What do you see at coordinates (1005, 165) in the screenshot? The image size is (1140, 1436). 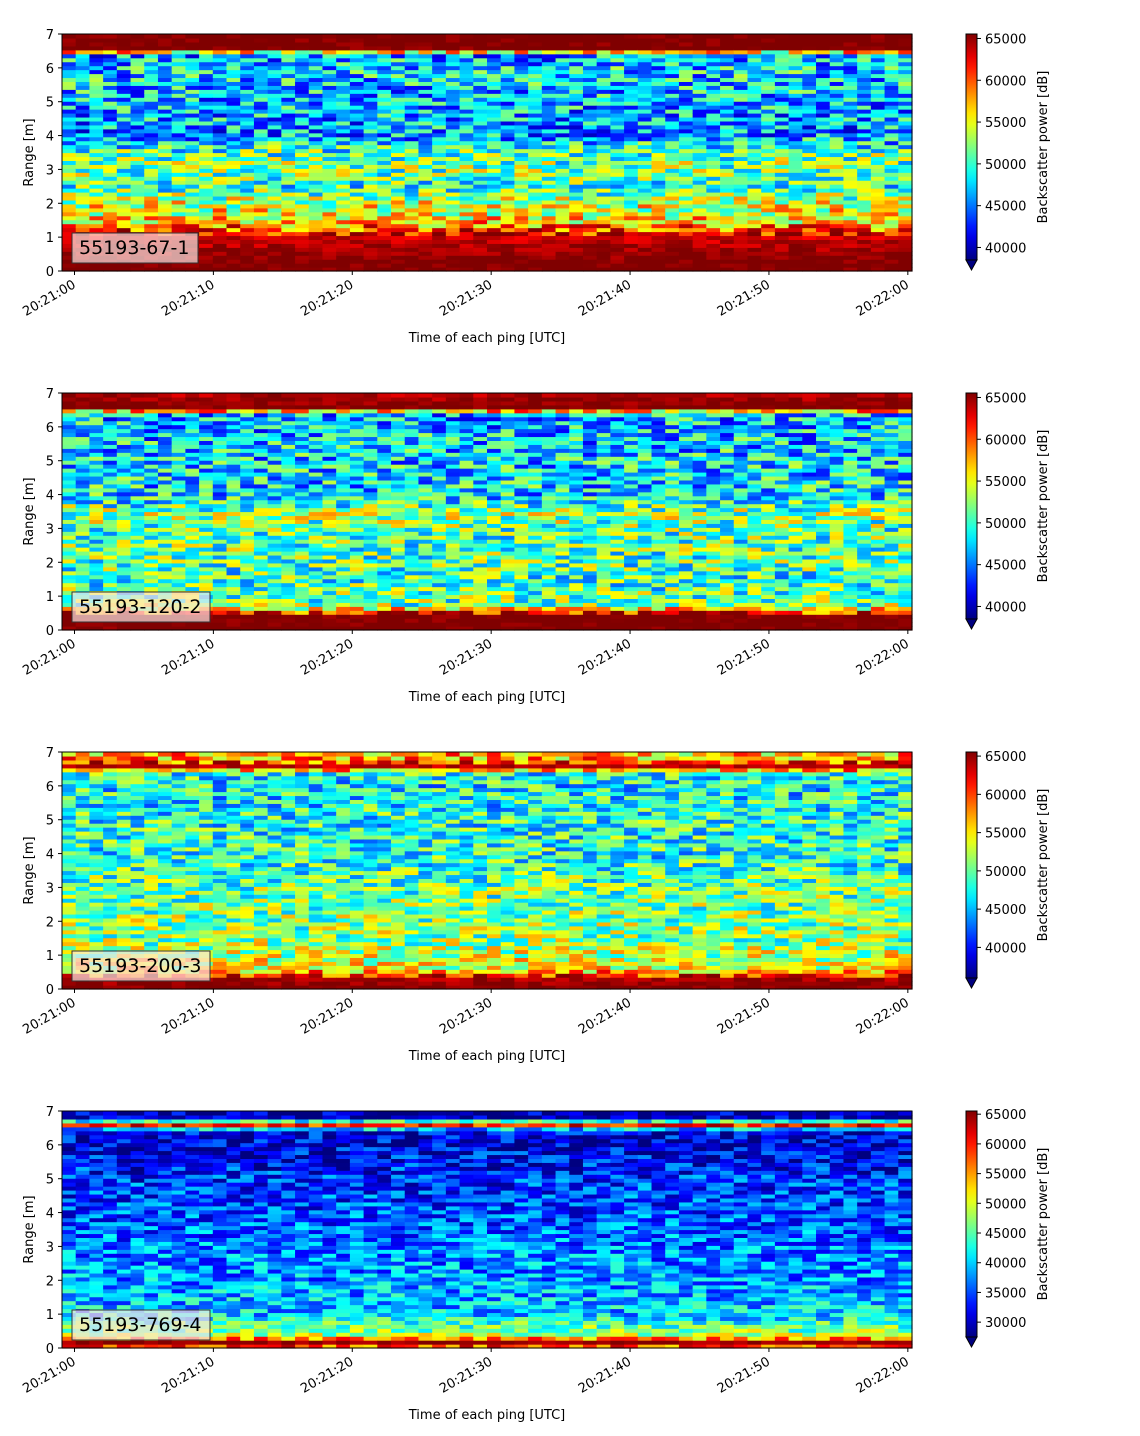 I see `colorbar-tick-label: 50000` at bounding box center [1005, 165].